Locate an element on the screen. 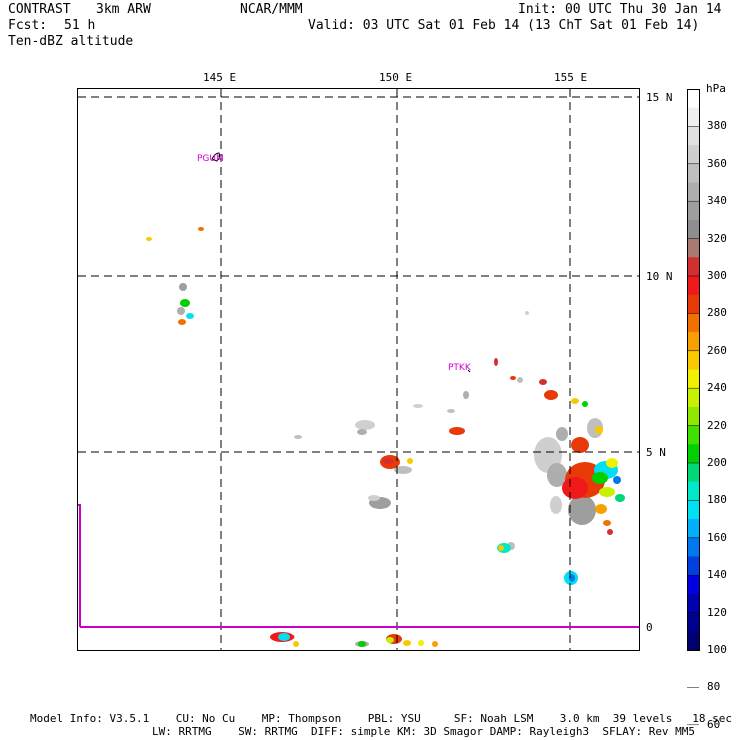 This screenshot has width=740, height=740. forecast-label: Fcst: is located at coordinates (28, 25).